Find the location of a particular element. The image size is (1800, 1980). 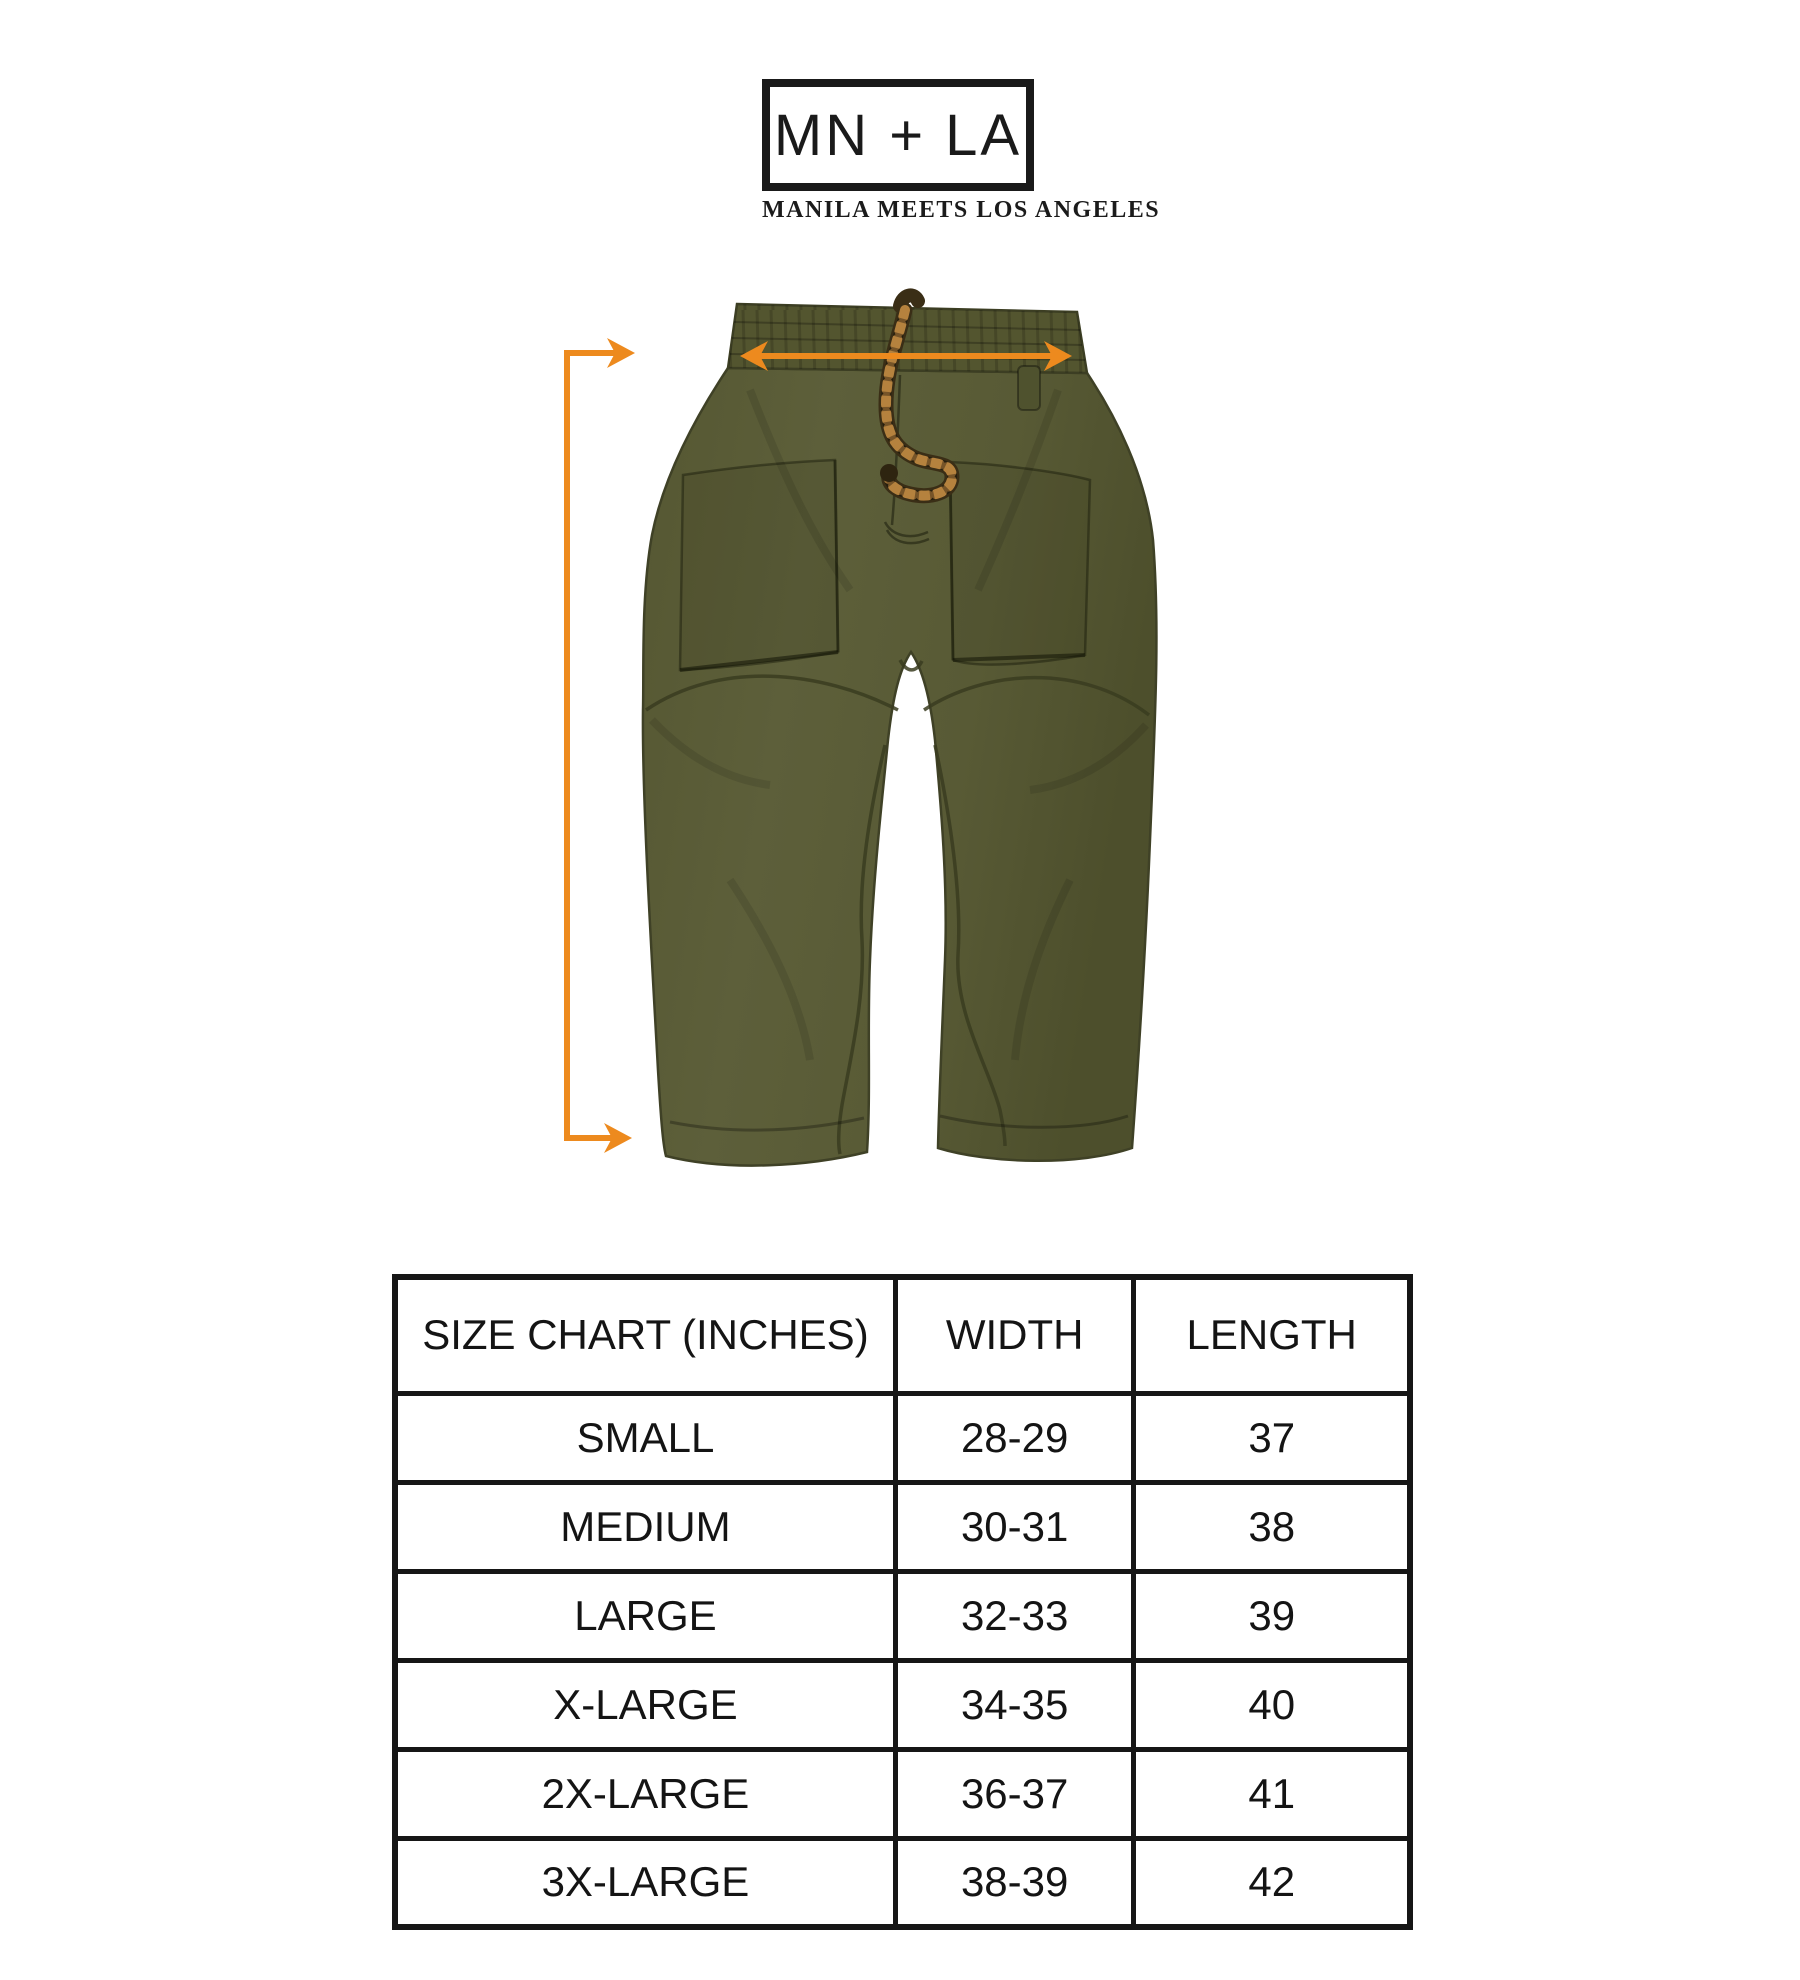

header-width: WIDTH is located at coordinates (1014, 1335).